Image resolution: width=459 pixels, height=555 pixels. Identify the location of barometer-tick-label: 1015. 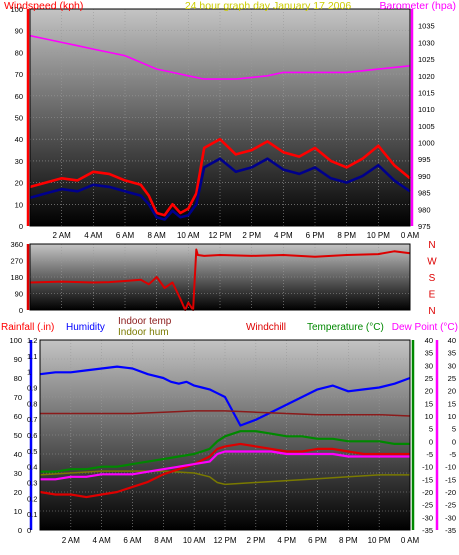
(426, 92).